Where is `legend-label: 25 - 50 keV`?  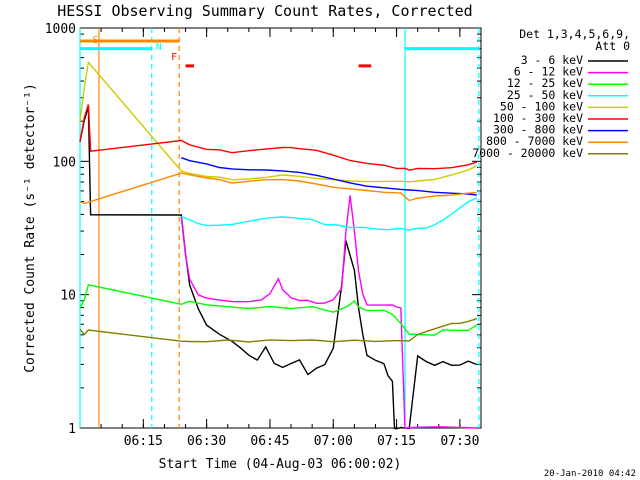
legend-label: 25 - 50 keV is located at coordinates (545, 95).